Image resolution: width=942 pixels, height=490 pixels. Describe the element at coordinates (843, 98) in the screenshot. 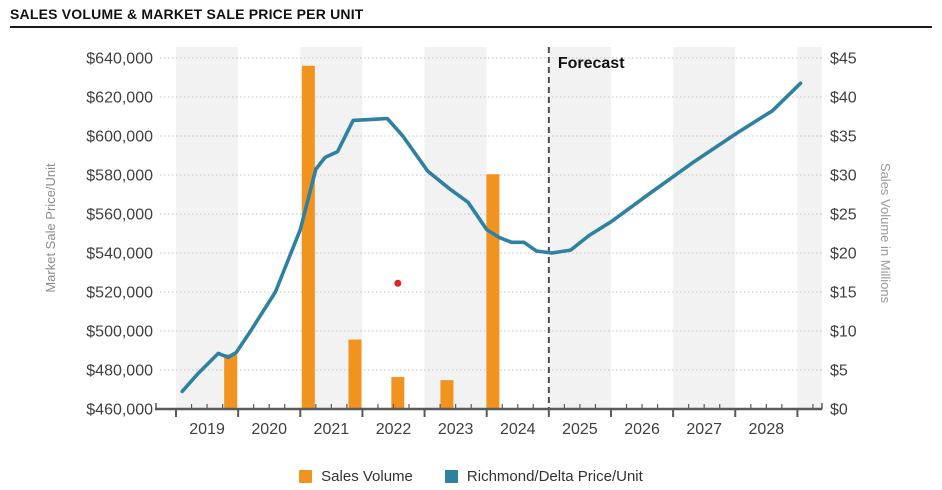

I see `right-axis-tick-label: $40` at that location.